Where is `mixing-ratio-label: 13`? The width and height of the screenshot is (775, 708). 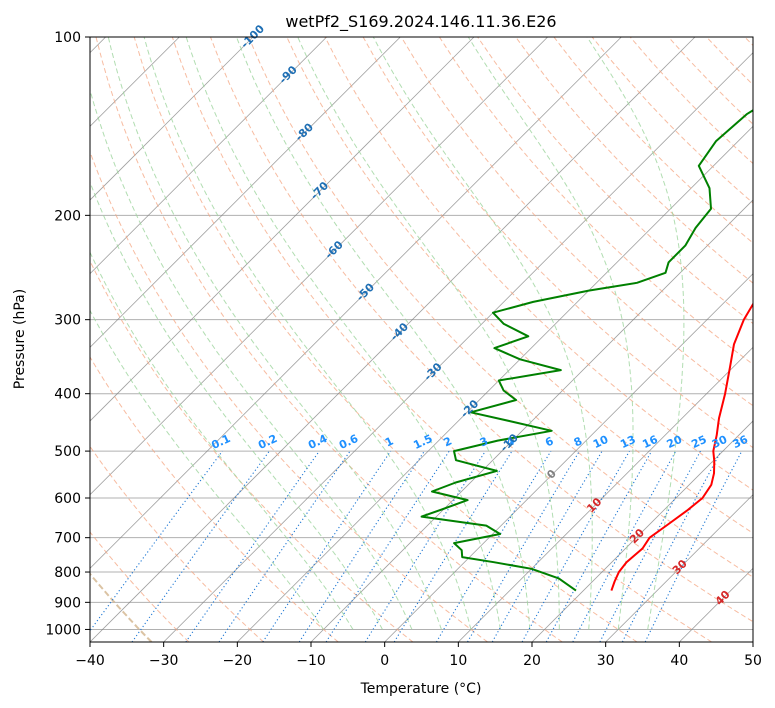
mixing-ratio-label: 13 is located at coordinates (627, 442).